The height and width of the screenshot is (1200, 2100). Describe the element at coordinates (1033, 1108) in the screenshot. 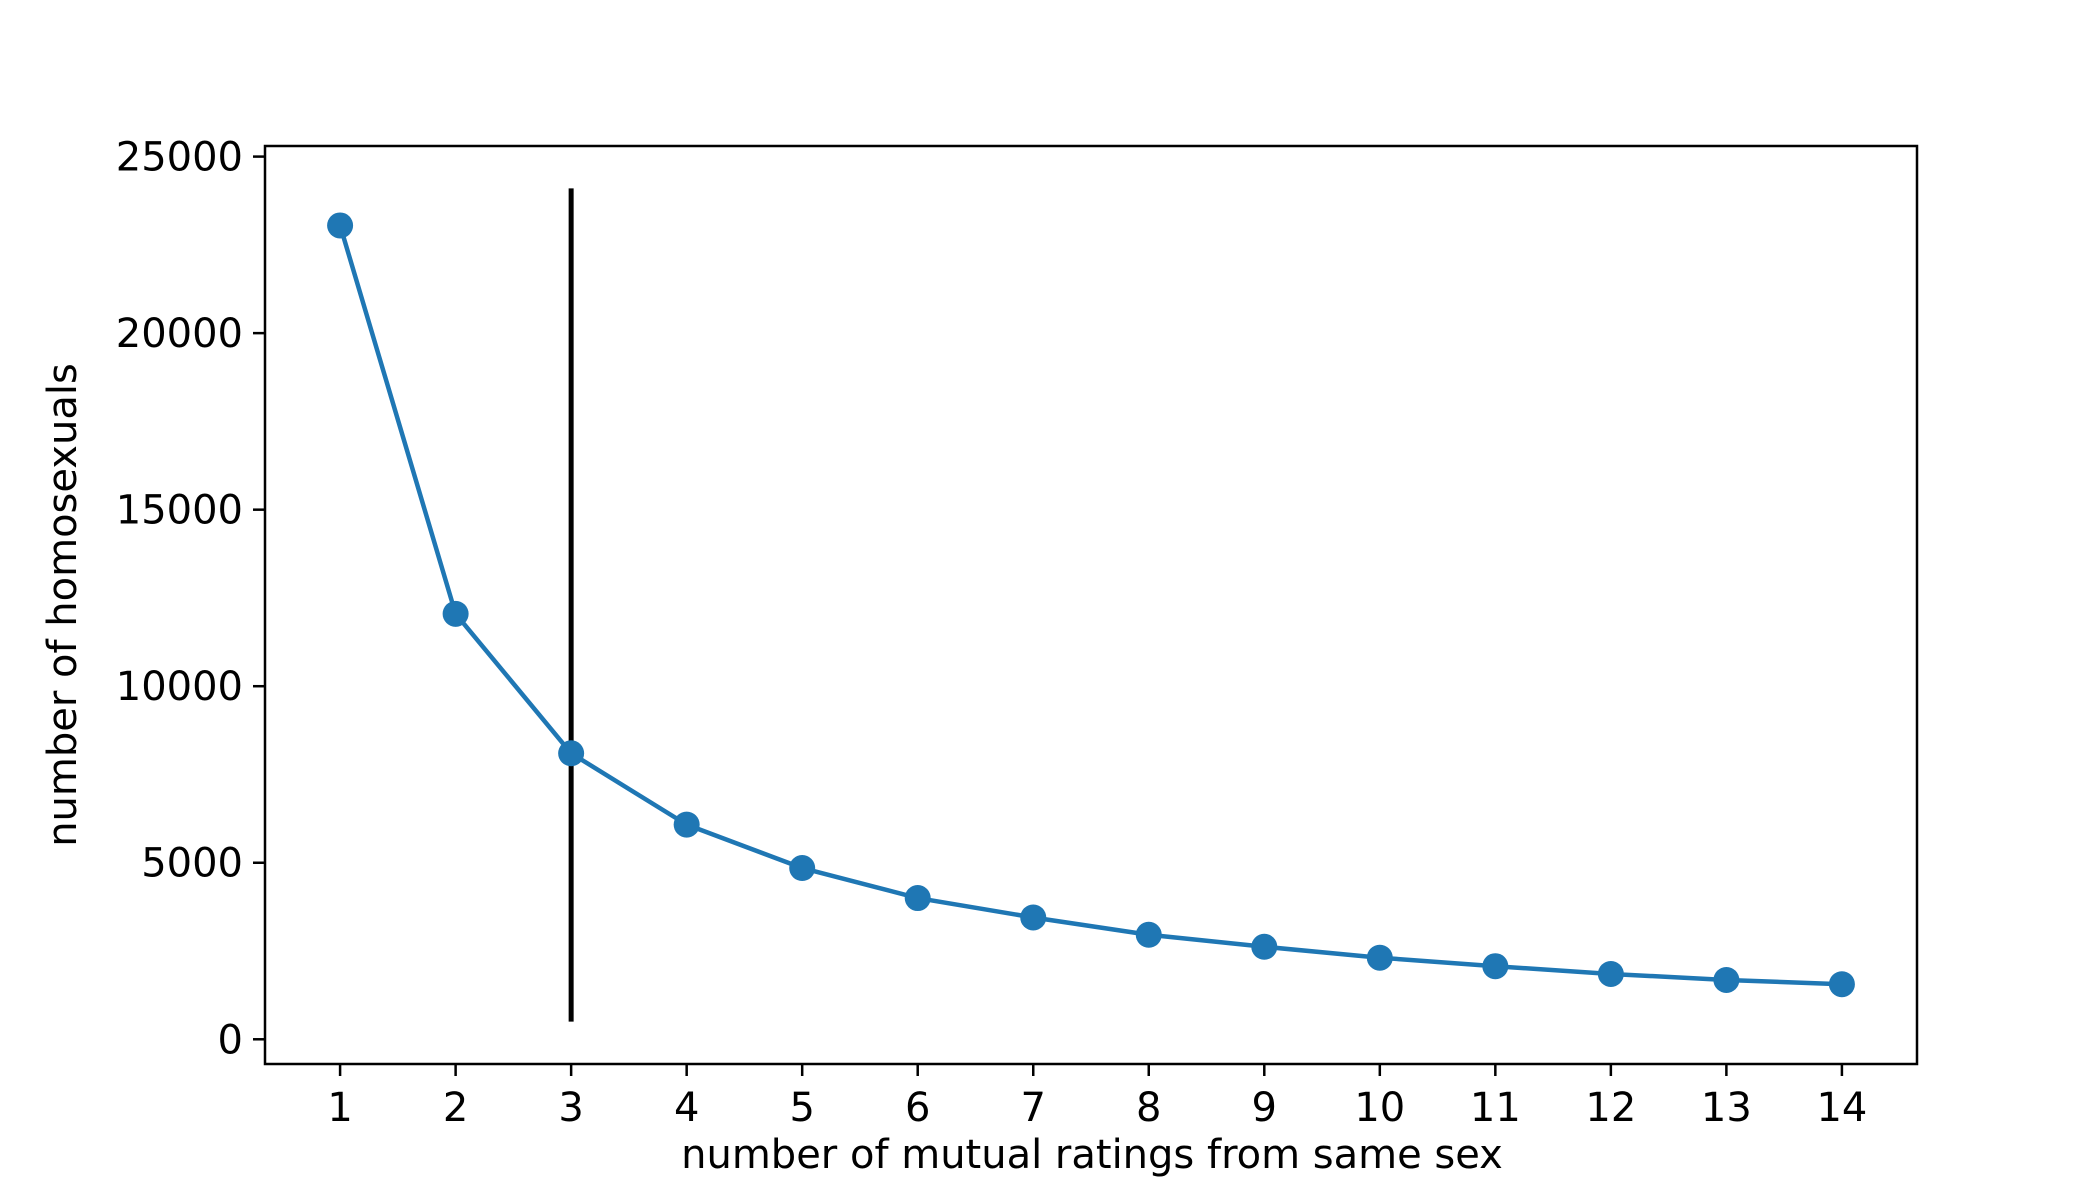

I see `x-tick-label: 7` at that location.